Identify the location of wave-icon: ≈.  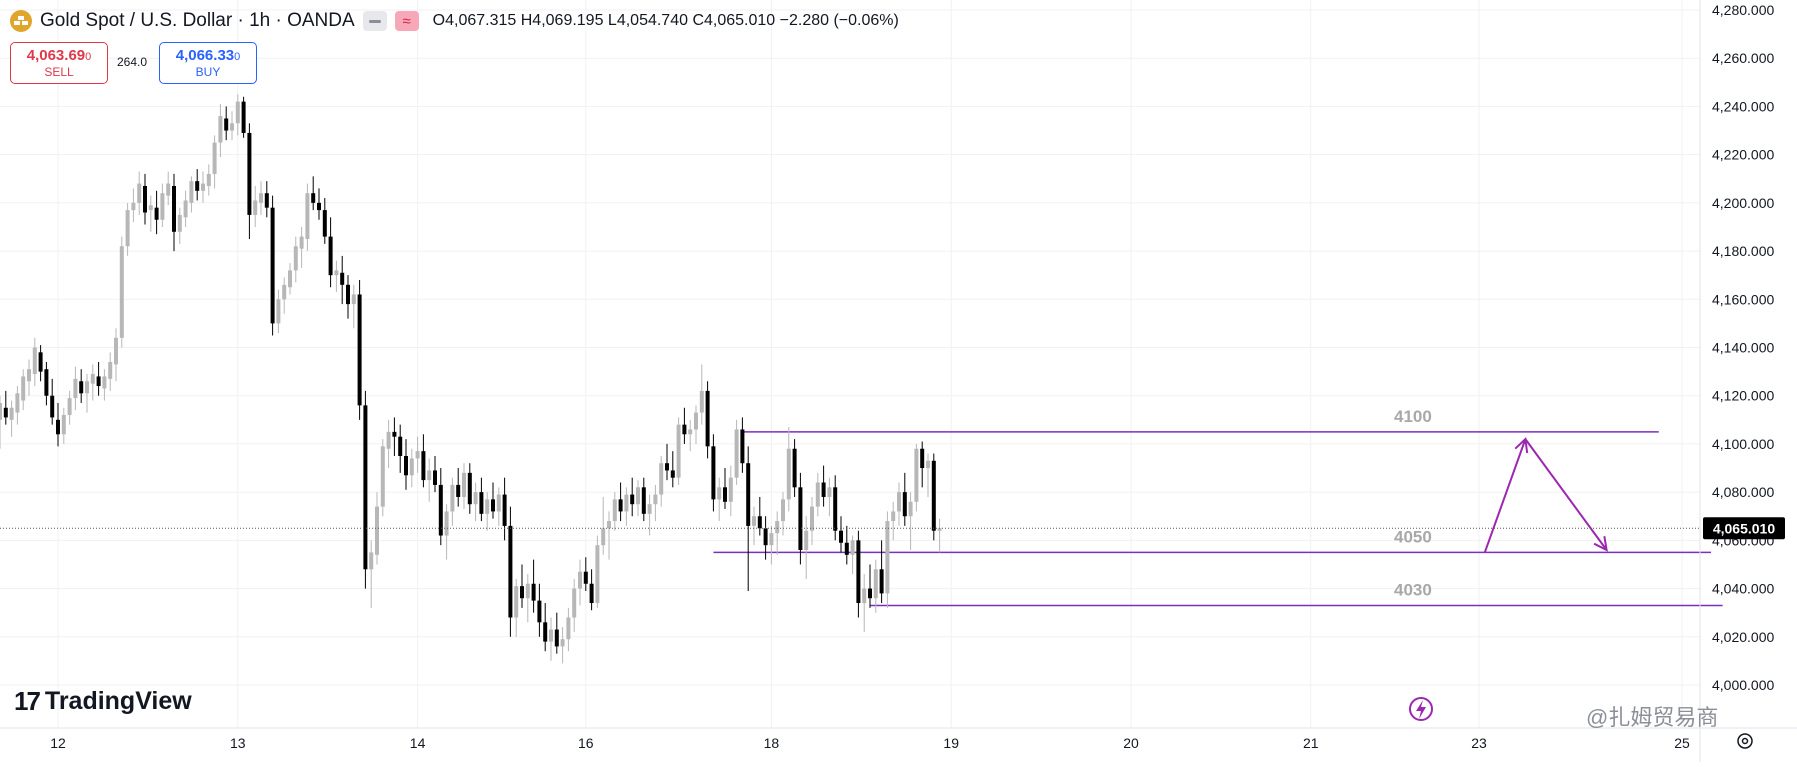
(406, 21).